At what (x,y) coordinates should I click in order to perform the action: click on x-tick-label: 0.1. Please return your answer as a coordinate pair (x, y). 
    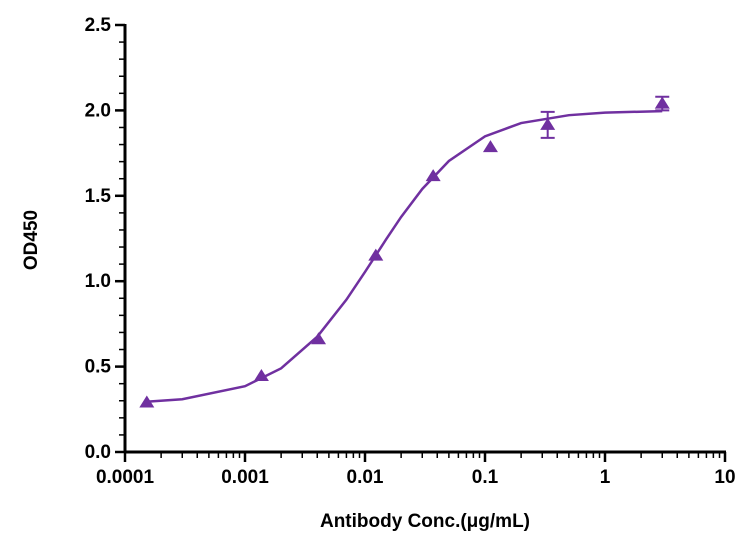
    Looking at the image, I should click on (485, 477).